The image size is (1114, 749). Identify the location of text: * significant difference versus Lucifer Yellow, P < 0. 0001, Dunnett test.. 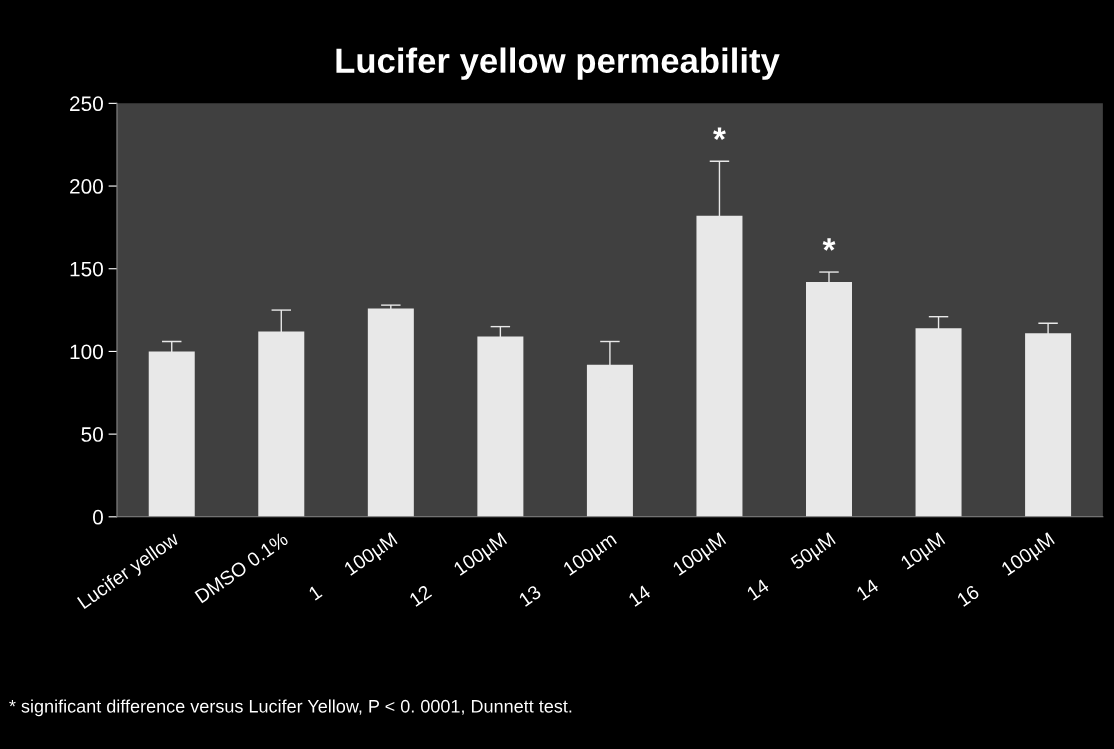
(290, 708).